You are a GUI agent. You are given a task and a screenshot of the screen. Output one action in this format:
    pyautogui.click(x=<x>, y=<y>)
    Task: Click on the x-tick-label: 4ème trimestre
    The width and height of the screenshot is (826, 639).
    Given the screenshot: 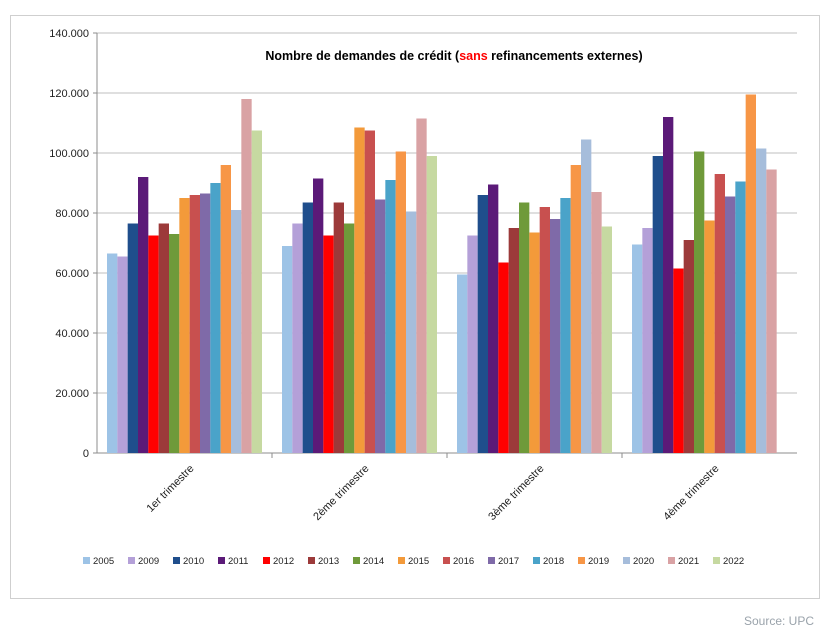 What is the action you would take?
    pyautogui.click(x=691, y=493)
    